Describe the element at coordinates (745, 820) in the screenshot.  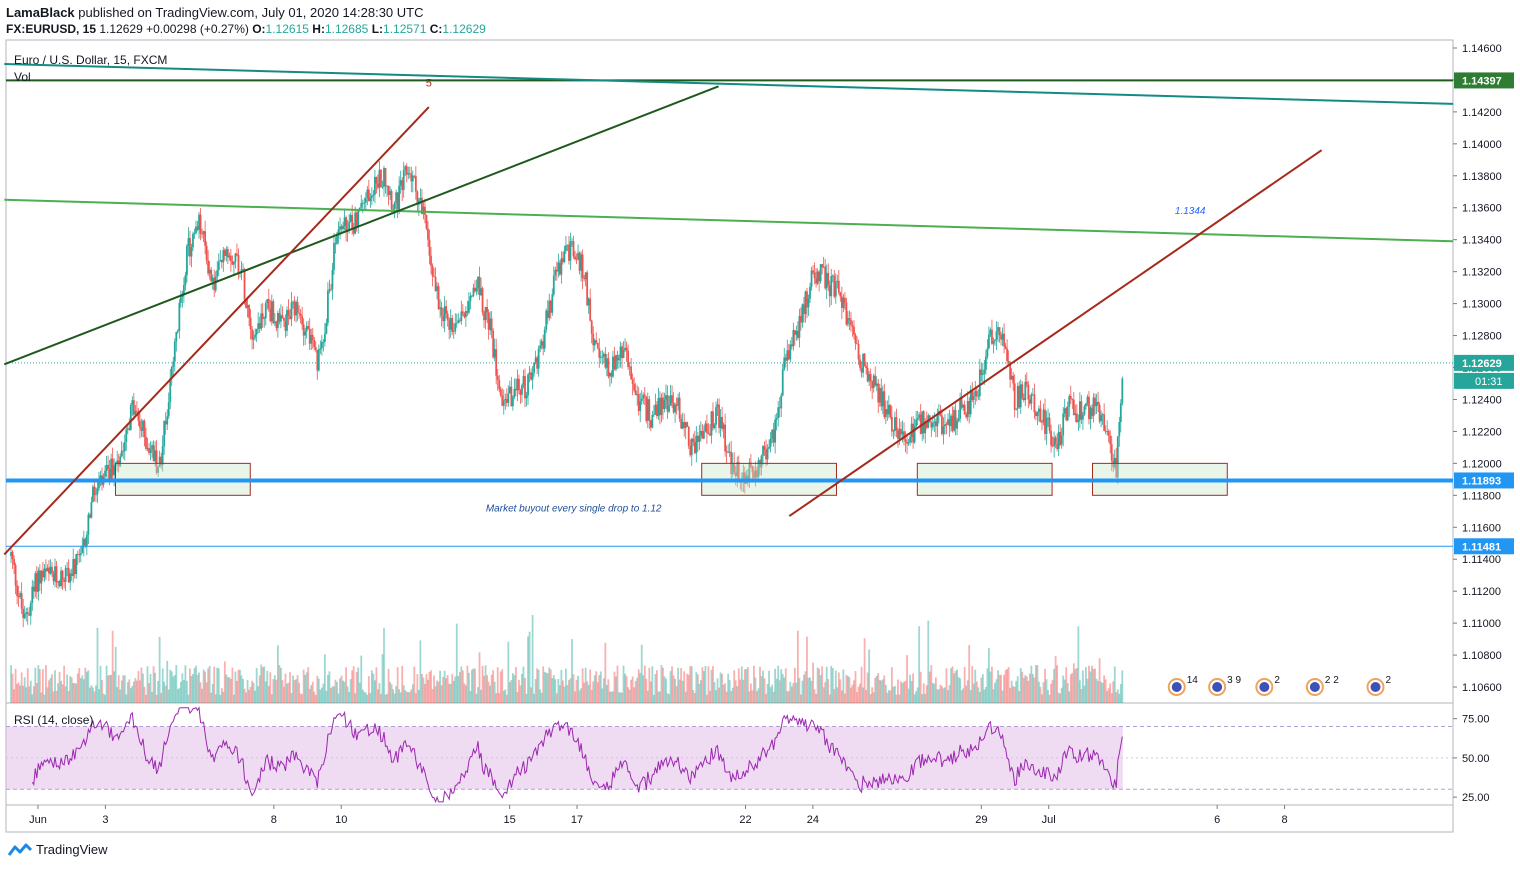
I see `time-tick-label: 22` at that location.